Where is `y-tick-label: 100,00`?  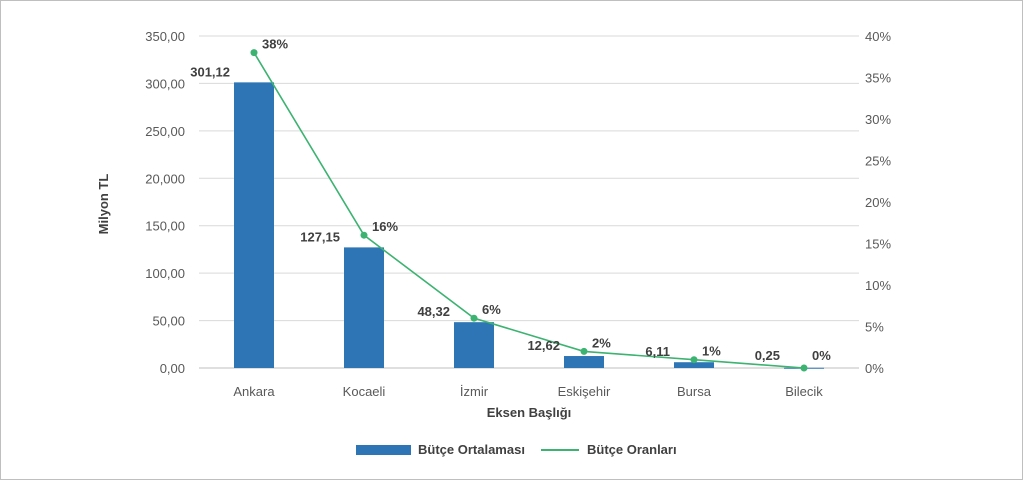
y-tick-label: 100,00 is located at coordinates (165, 273).